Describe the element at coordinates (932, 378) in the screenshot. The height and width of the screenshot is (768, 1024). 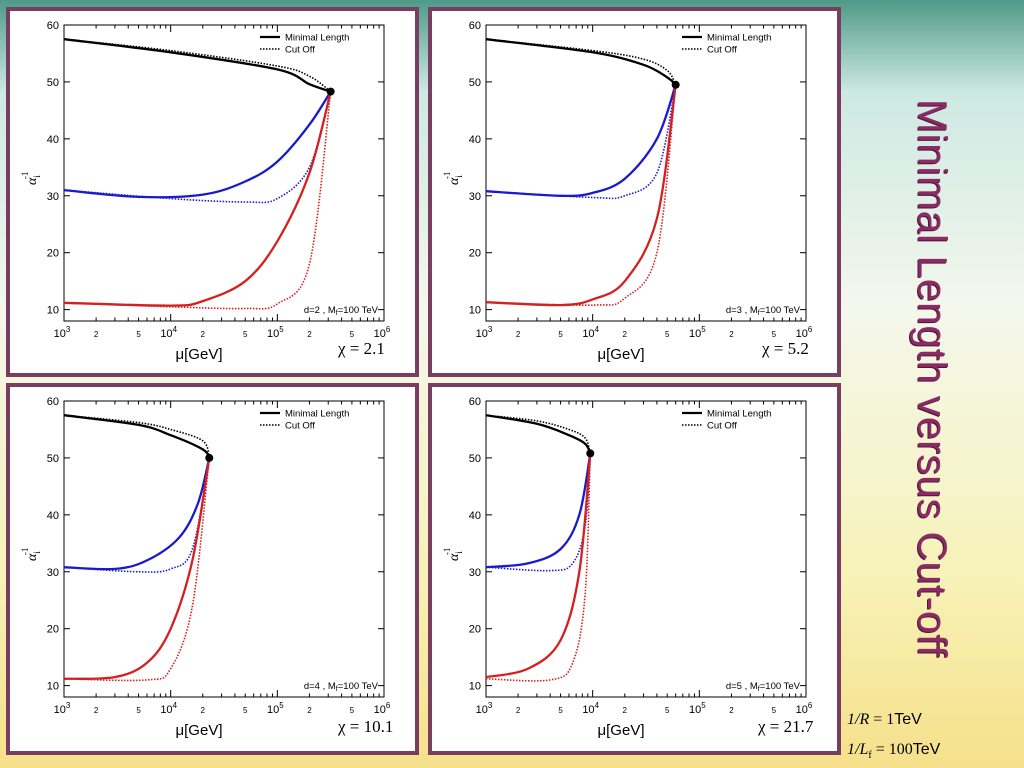
I see `slide-title: Minimal Length versus Cut-off` at that location.